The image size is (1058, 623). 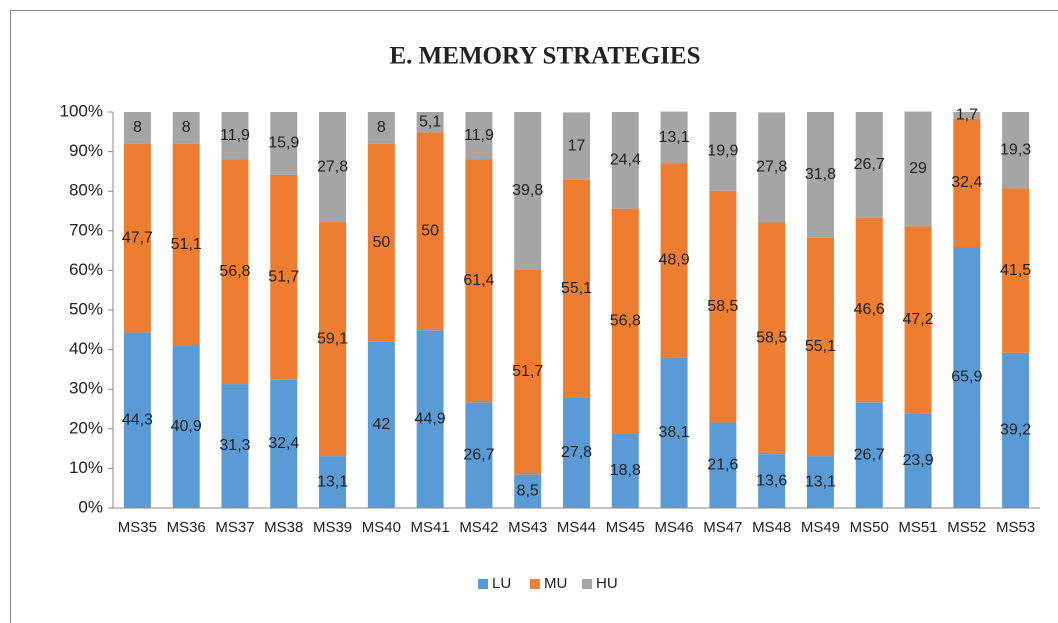 What do you see at coordinates (917, 527) in the screenshot?
I see `x-tick-label: MS51` at bounding box center [917, 527].